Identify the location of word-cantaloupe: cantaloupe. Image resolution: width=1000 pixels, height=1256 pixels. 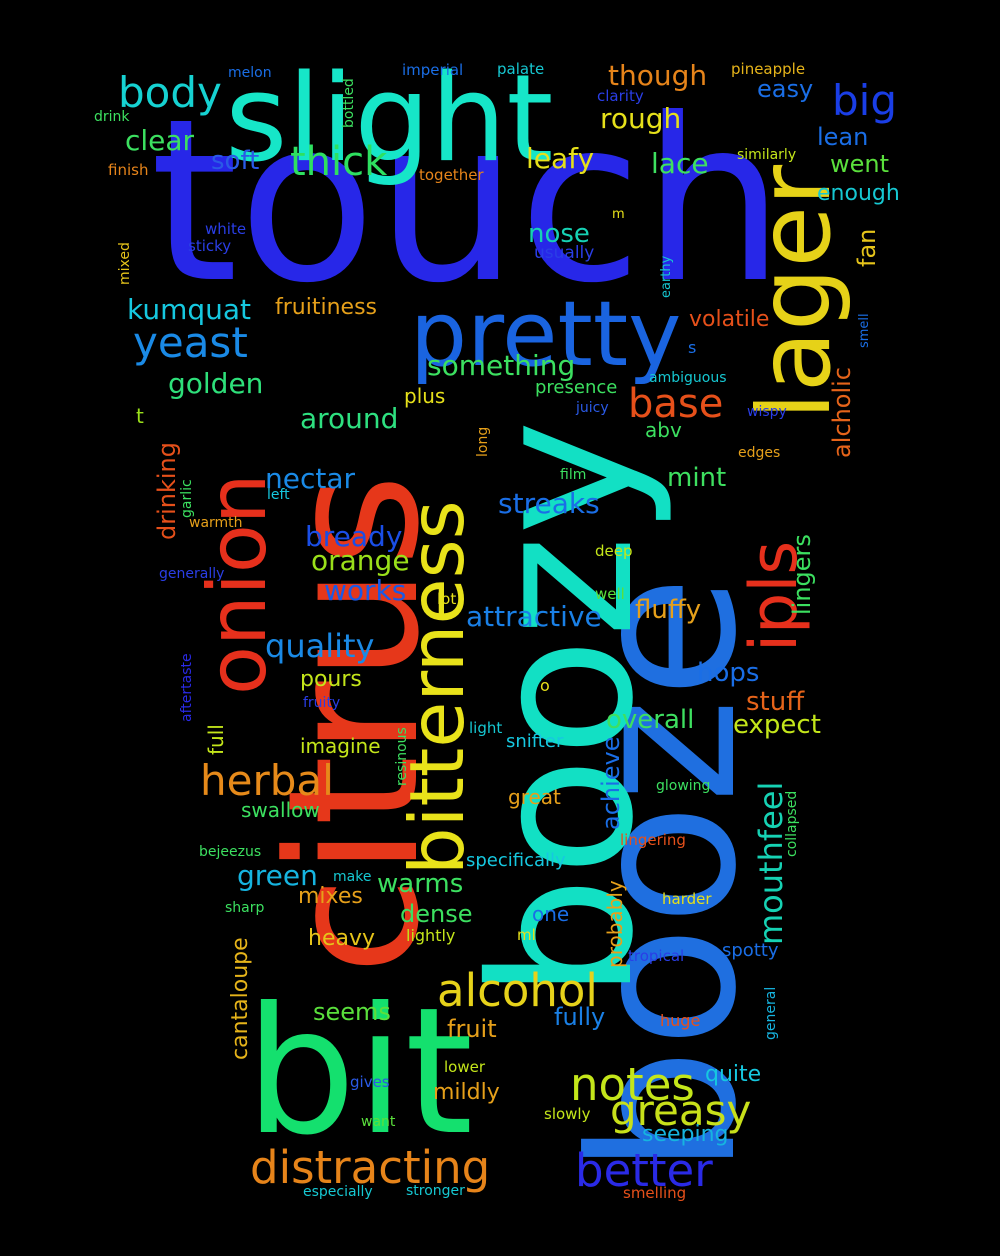
(240, 998).